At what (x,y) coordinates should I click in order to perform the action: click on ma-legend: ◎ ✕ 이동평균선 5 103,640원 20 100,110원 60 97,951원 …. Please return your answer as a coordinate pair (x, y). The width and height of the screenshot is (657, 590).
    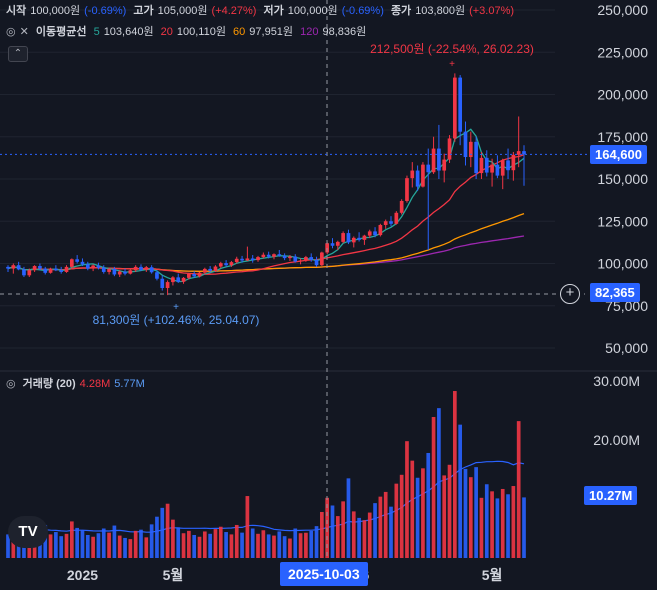
    Looking at the image, I should click on (188, 32).